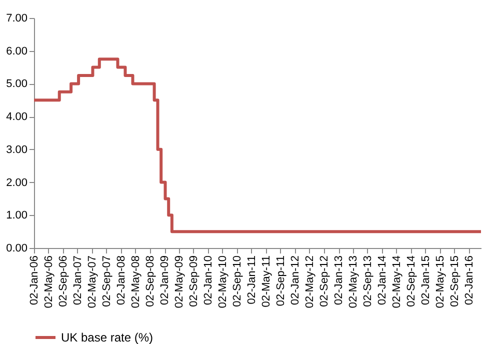 The width and height of the screenshot is (500, 344). Describe the element at coordinates (411, 281) in the screenshot. I see `x-tick-label: 02-Sep-14` at that location.